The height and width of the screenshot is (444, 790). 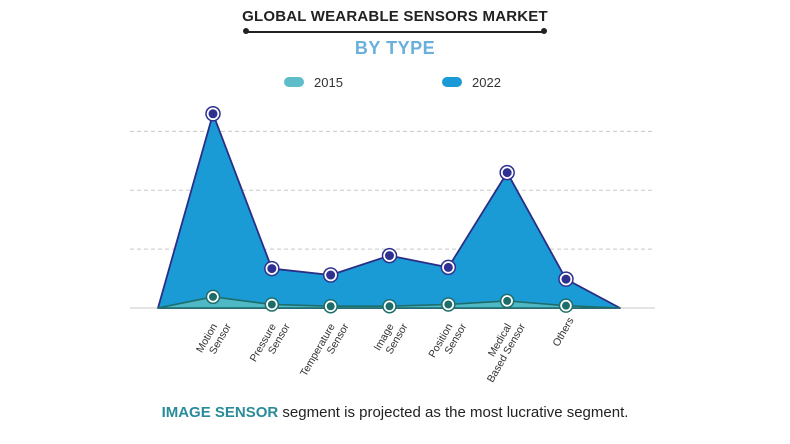 I want to click on x-tick-label-7: Others, so click(x=563, y=332).